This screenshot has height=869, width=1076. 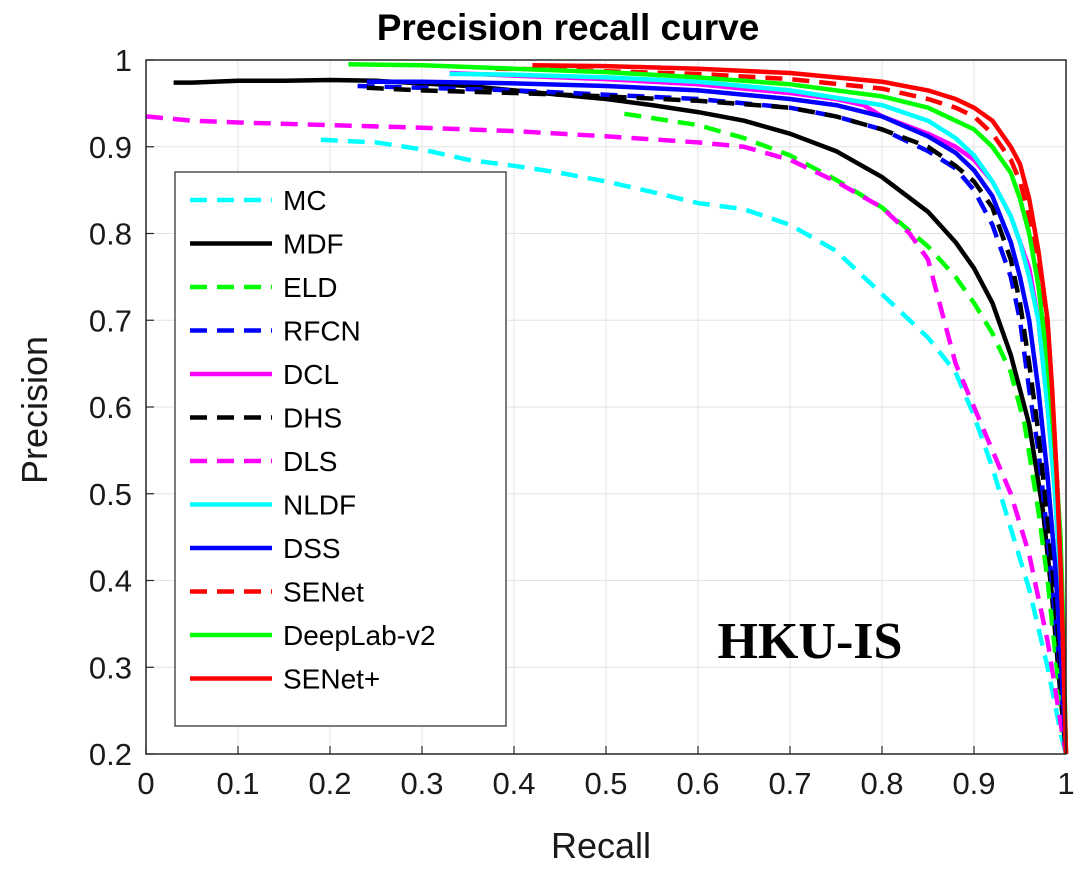 I want to click on y-tick-label: 0.6, so click(x=110, y=407).